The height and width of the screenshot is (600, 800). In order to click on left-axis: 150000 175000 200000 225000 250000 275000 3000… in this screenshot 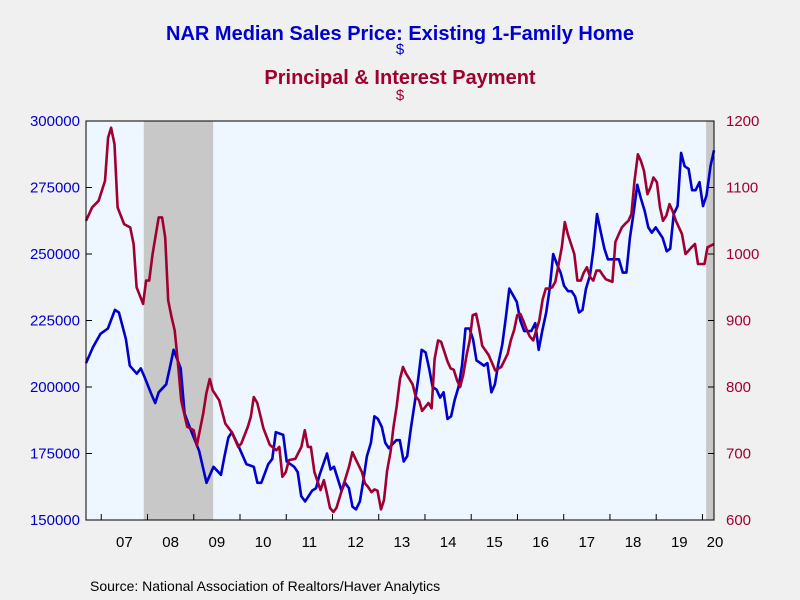, I will do `click(61, 321)`.